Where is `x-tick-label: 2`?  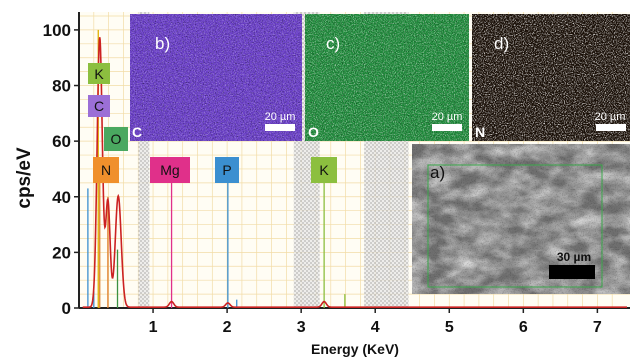
x-tick-label: 2 is located at coordinates (227, 327).